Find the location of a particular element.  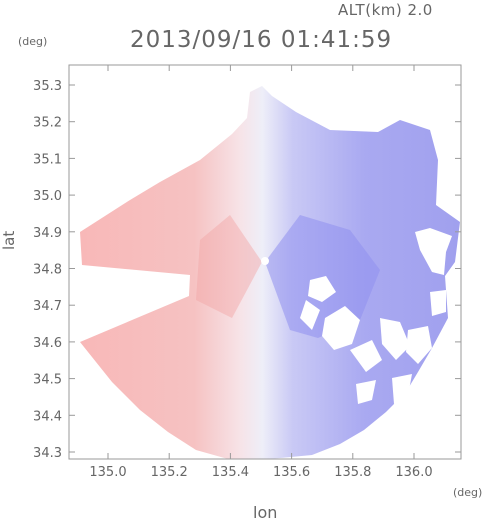

y-tick-label: 35.2 is located at coordinates (47, 123).